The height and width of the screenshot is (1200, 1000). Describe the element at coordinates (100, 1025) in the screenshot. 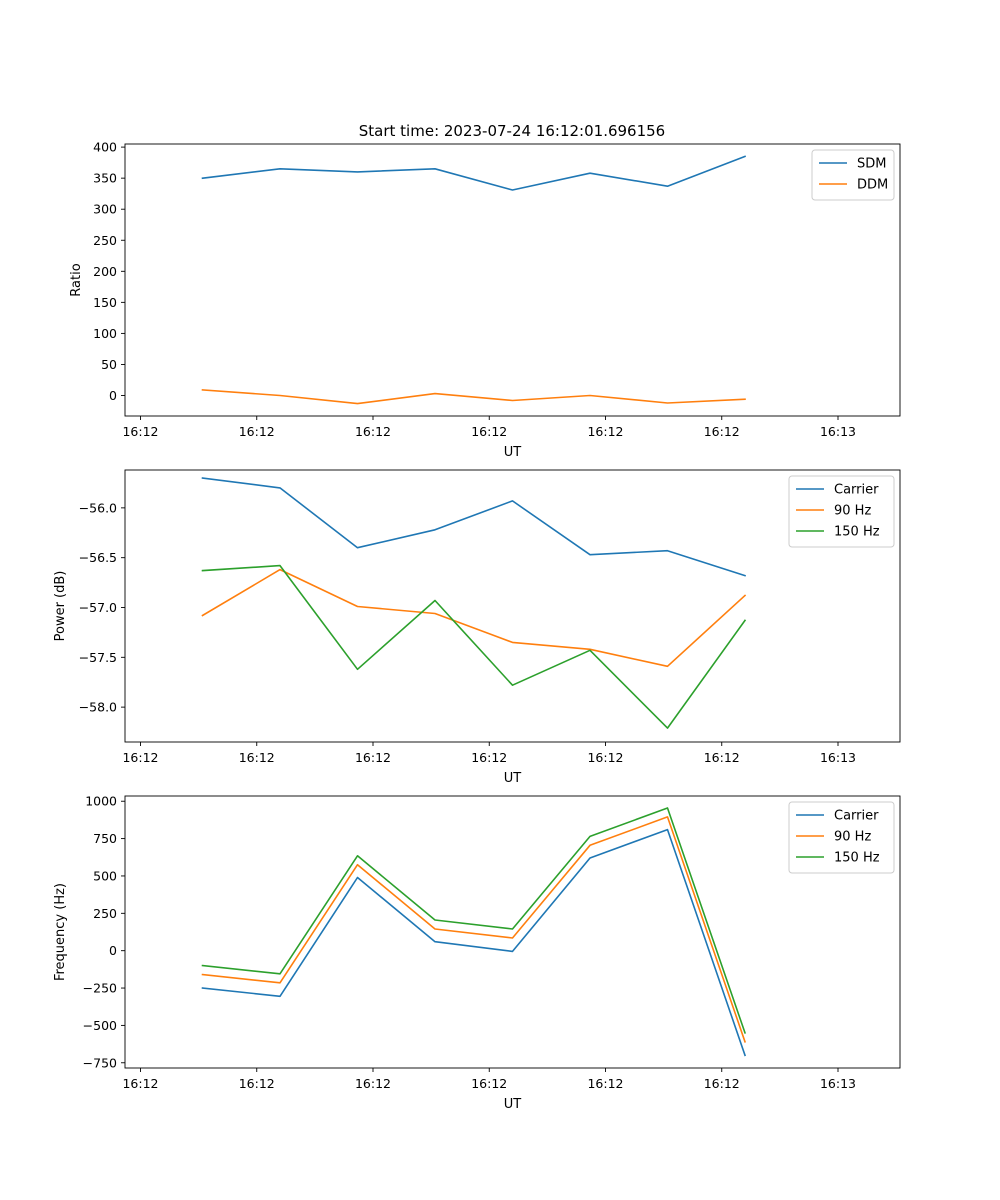

I see `y-tick-label: −500` at that location.